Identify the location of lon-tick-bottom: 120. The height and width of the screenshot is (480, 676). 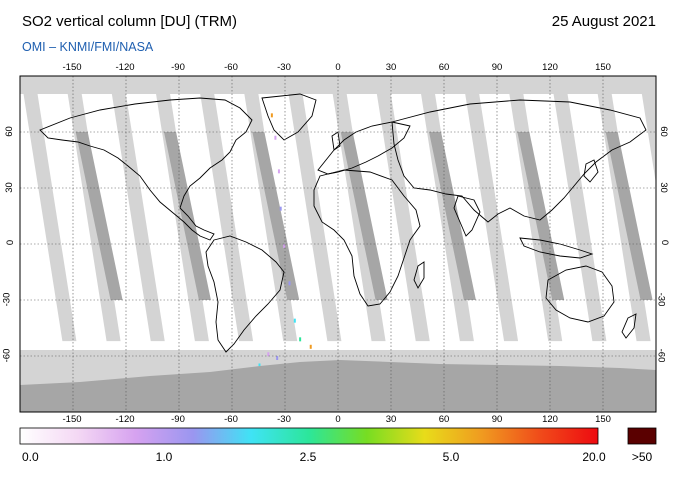
(550, 419).